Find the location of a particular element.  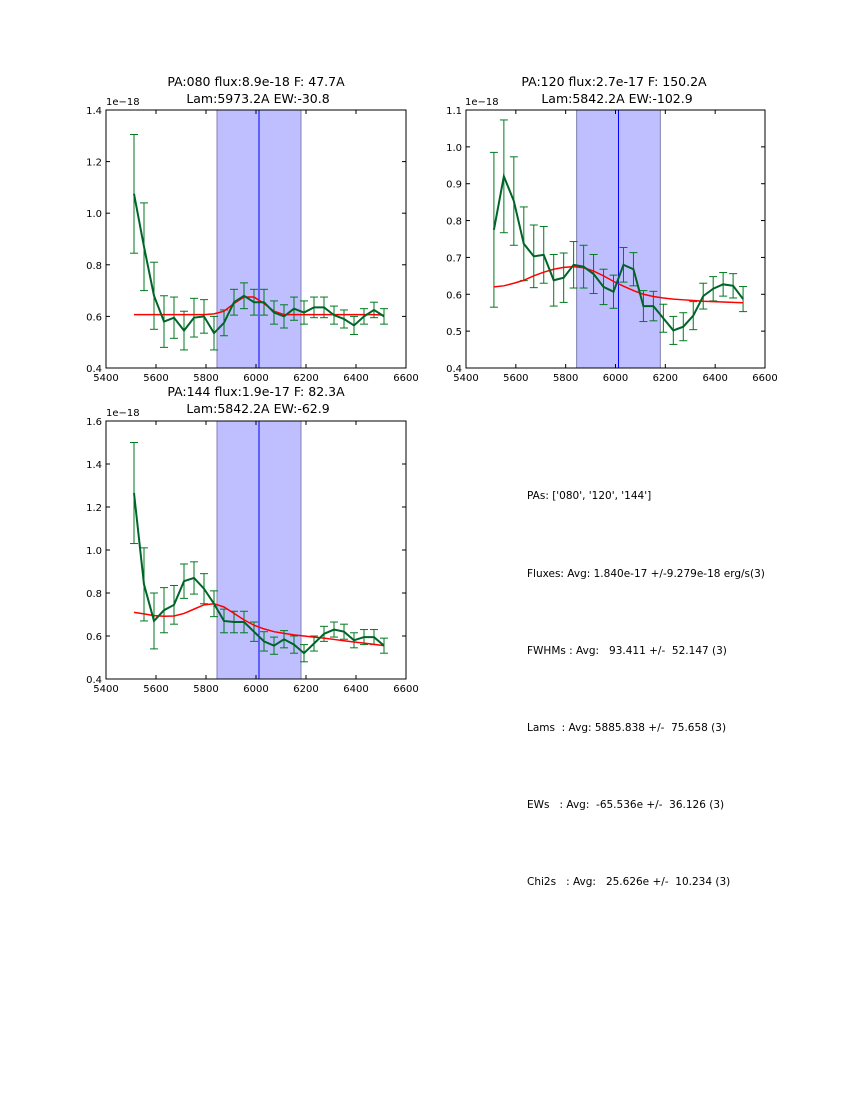

subplot-title-line2: Lam:5842.2A EW:-102.9 is located at coordinates (616, 98).